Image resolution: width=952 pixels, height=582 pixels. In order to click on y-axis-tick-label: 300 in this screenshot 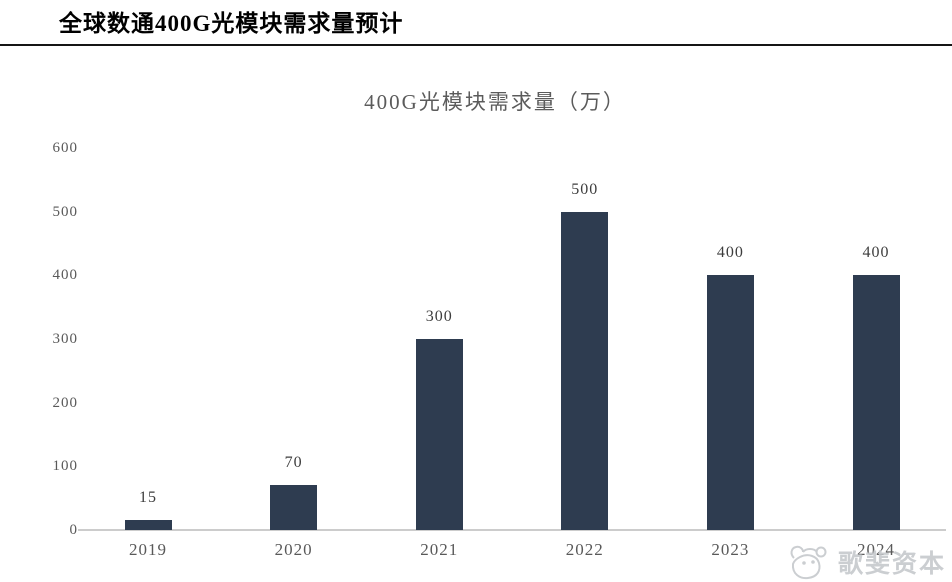, I will do `click(65, 339)`.